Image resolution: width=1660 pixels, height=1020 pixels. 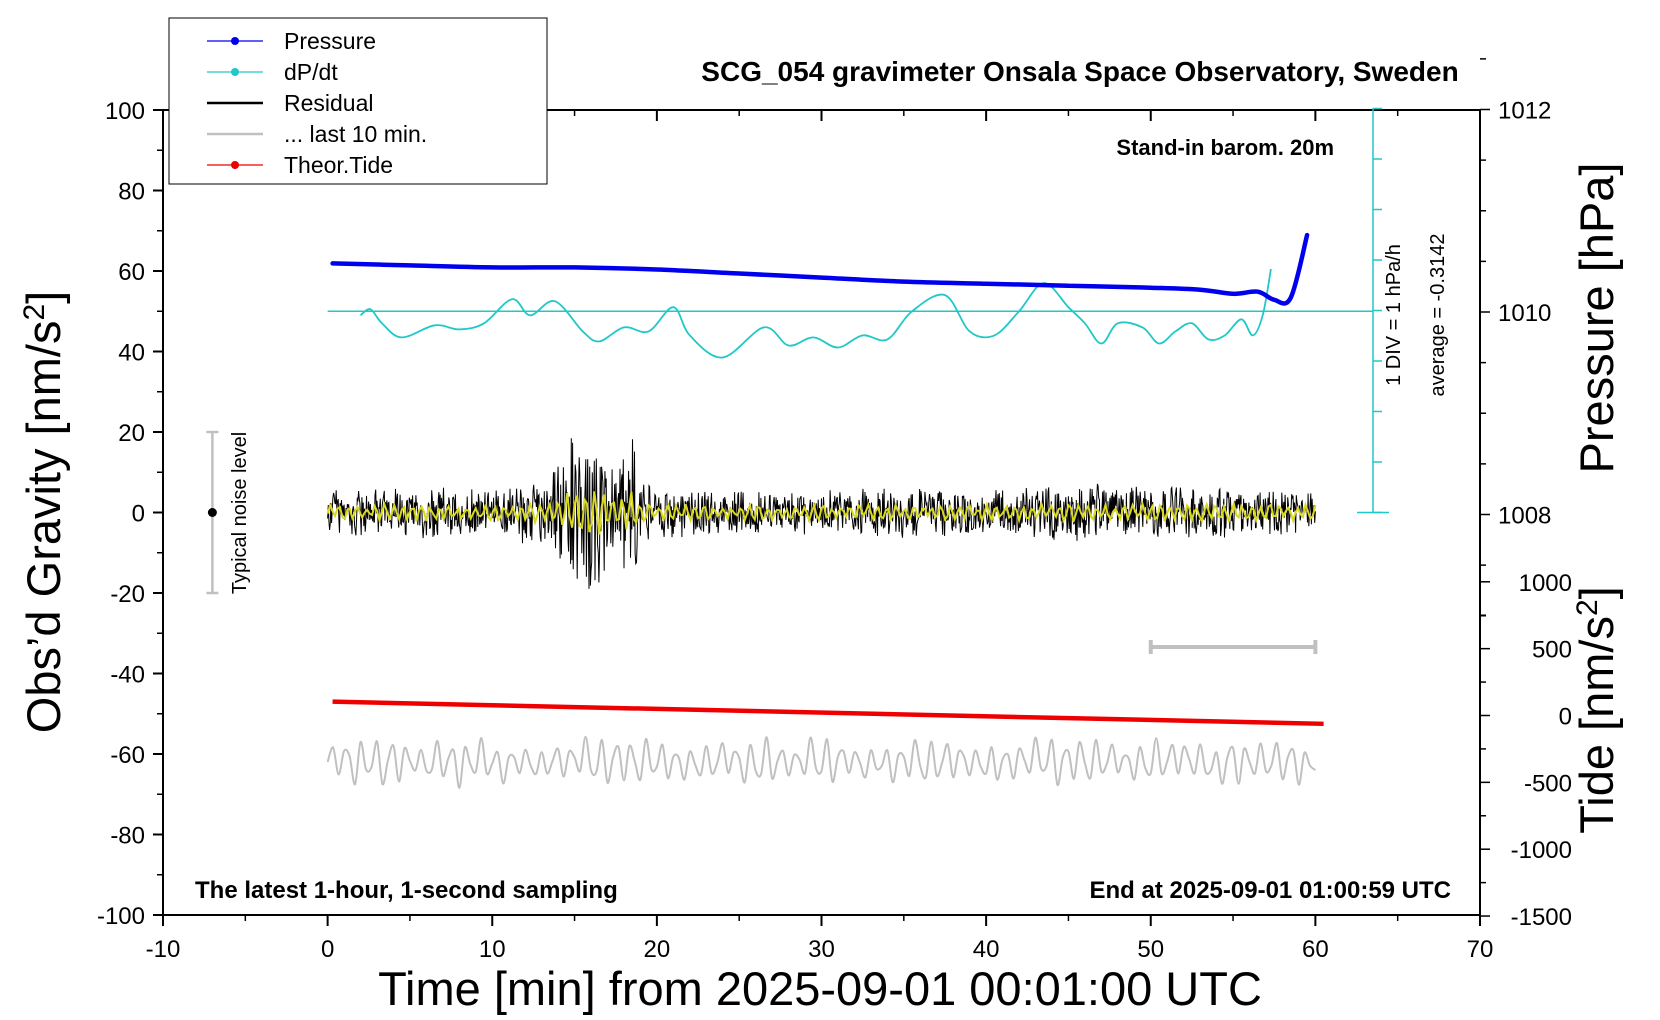 I want to click on y-tick-label: 100, so click(x=125, y=111).